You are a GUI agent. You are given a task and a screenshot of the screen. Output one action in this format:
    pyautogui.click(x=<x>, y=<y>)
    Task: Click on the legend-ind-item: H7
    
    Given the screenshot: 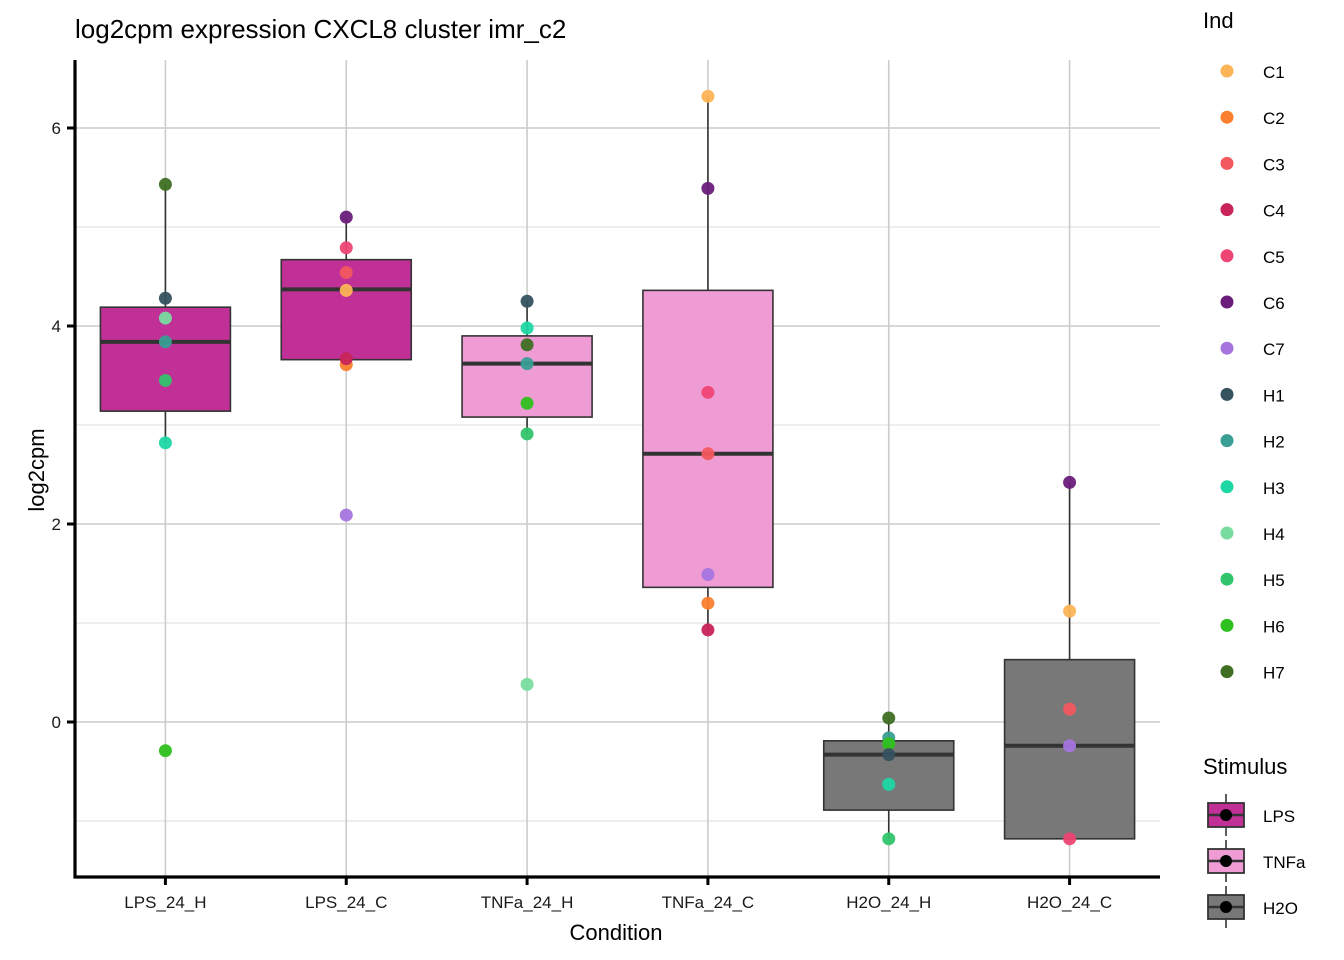 What is the action you would take?
    pyautogui.click(x=1252, y=673)
    